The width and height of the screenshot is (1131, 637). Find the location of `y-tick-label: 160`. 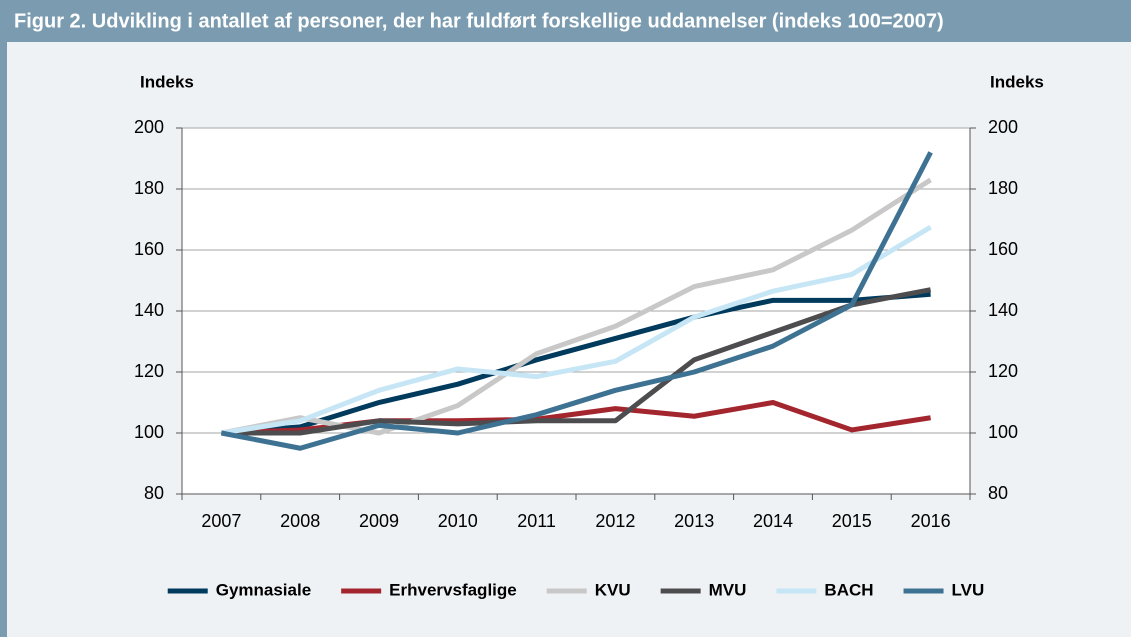

y-tick-label: 160 is located at coordinates (149, 249).